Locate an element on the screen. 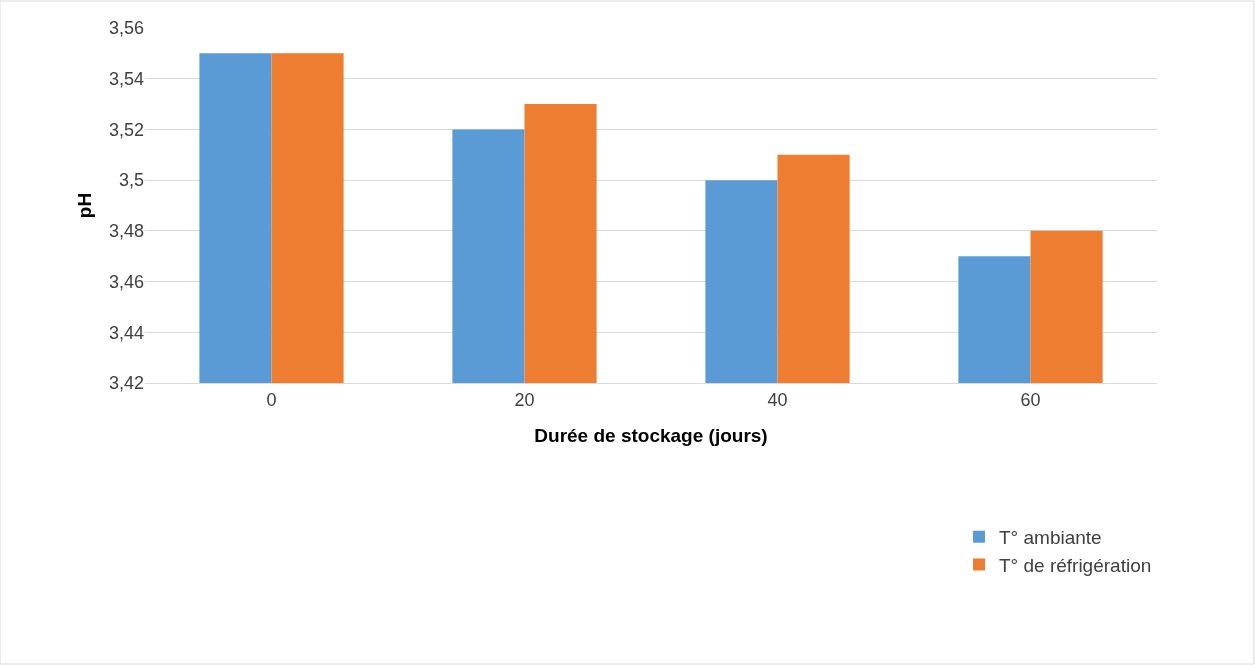 The height and width of the screenshot is (665, 1255). y-tick-label: 3,5 is located at coordinates (131, 180).